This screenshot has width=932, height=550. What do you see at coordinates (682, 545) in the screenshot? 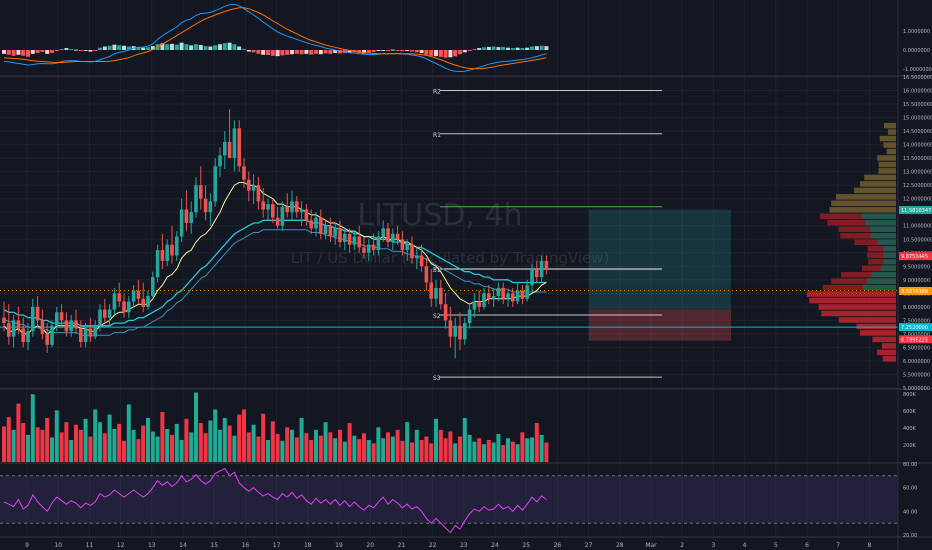
I see `time-tick-label: 2` at bounding box center [682, 545].